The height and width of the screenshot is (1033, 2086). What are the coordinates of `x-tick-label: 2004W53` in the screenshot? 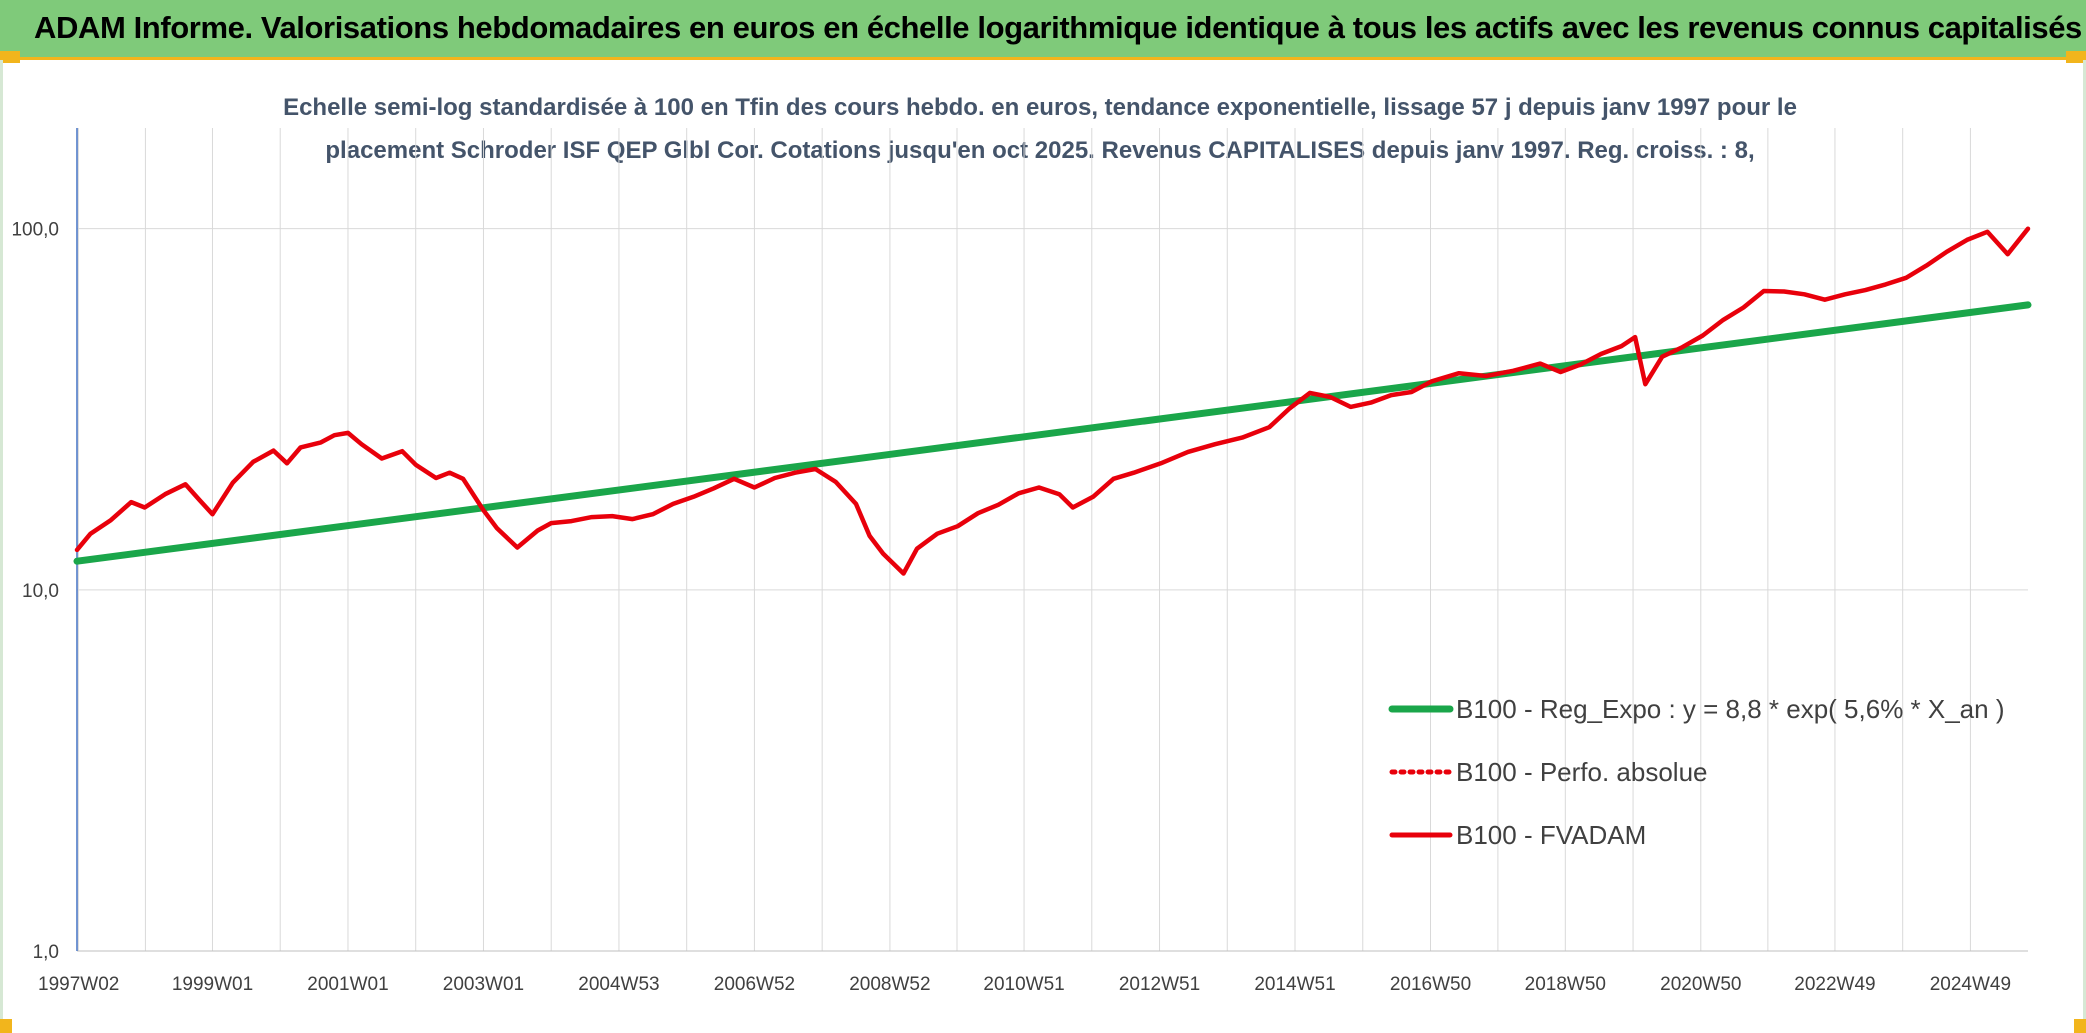 It's located at (618, 984).